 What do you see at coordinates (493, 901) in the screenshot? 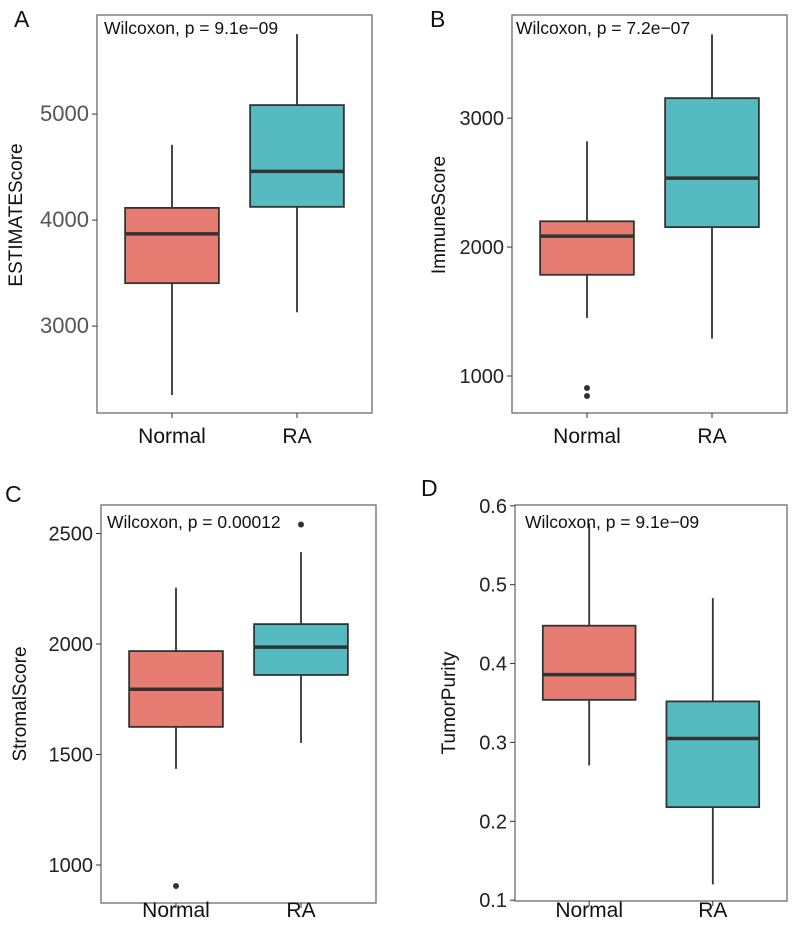
I see `y-tick-label: 0.1` at bounding box center [493, 901].